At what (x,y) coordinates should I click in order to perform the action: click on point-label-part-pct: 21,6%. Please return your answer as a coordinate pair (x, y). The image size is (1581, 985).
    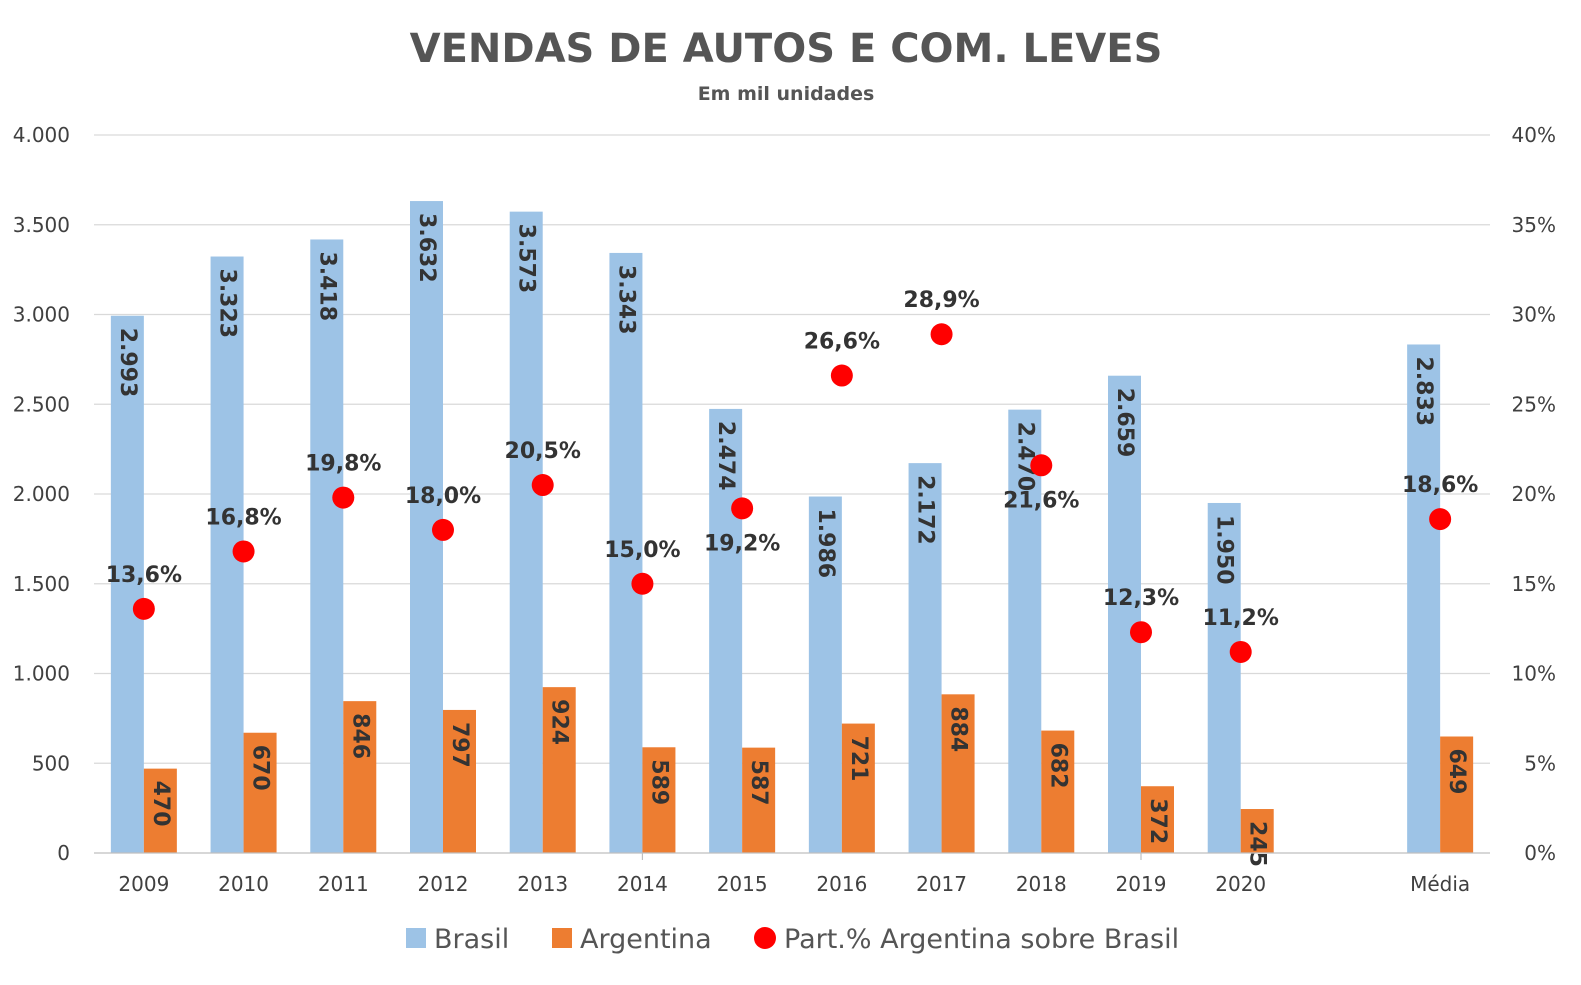
    Looking at the image, I should click on (1041, 500).